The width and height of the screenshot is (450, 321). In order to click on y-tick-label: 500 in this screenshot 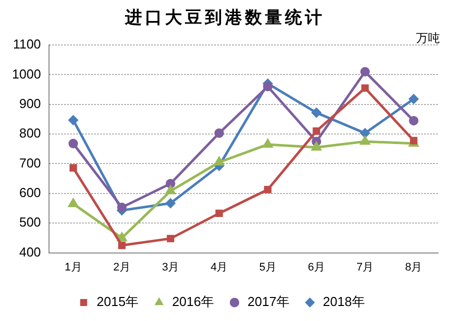, I will do `click(30, 222)`.